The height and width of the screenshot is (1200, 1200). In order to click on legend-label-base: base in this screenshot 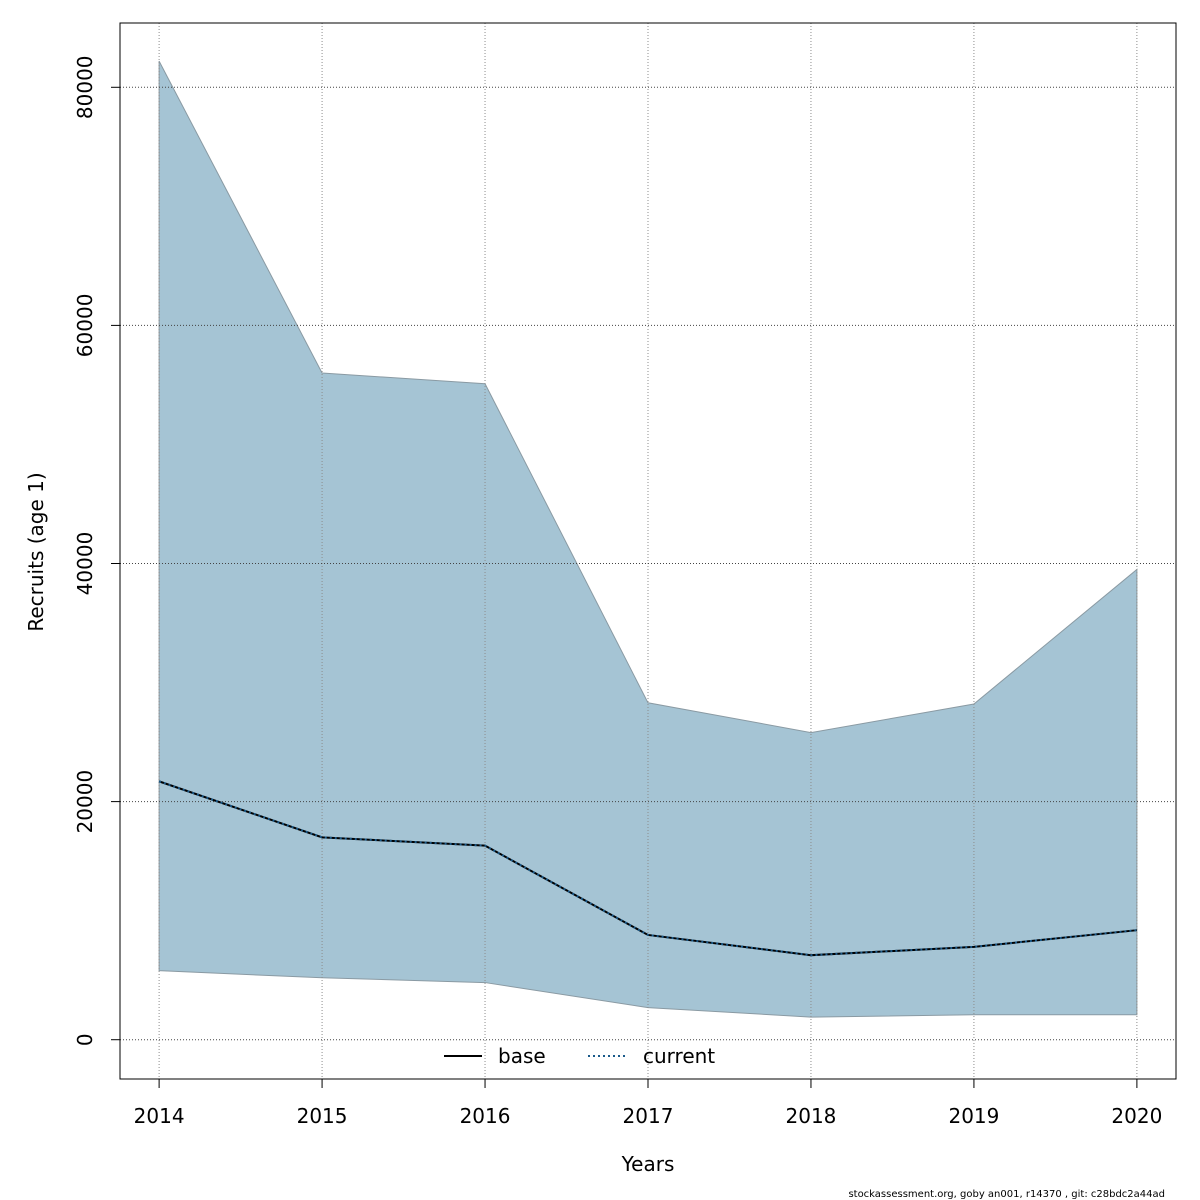, I will do `click(522, 1056)`.